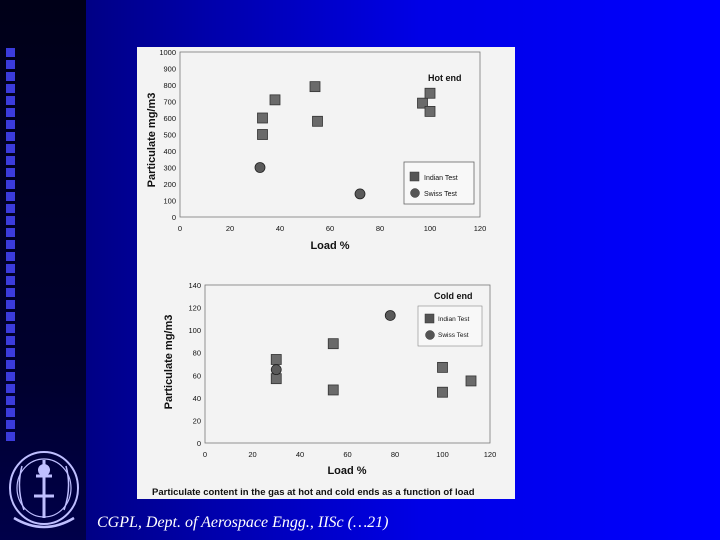 This screenshot has width=720, height=540. What do you see at coordinates (169, 168) in the screenshot?
I see `hot-y-tick-label: 300` at bounding box center [169, 168].